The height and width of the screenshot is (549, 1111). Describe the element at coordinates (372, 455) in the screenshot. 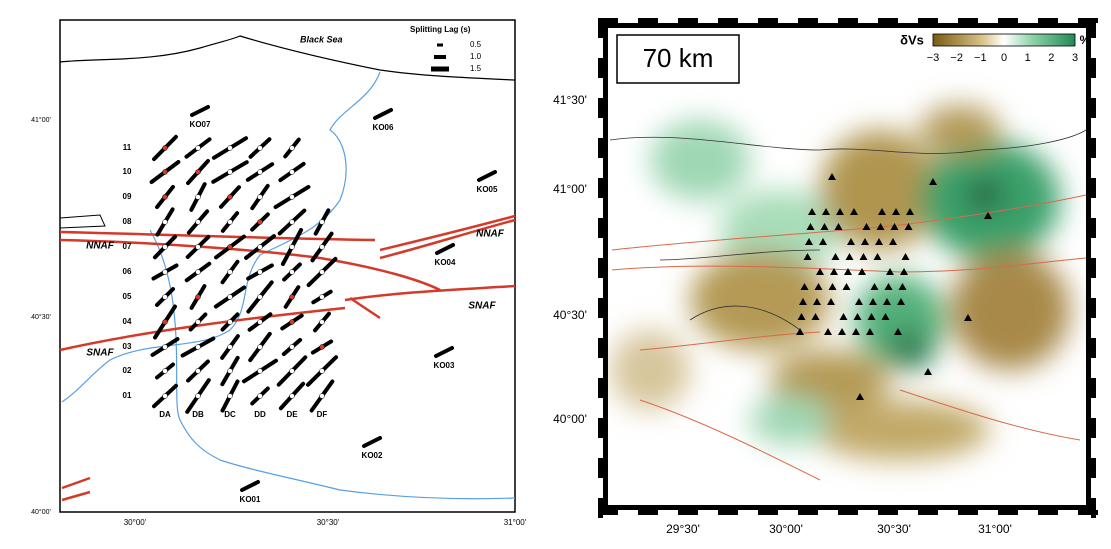

I see `station-label: KO02` at that location.